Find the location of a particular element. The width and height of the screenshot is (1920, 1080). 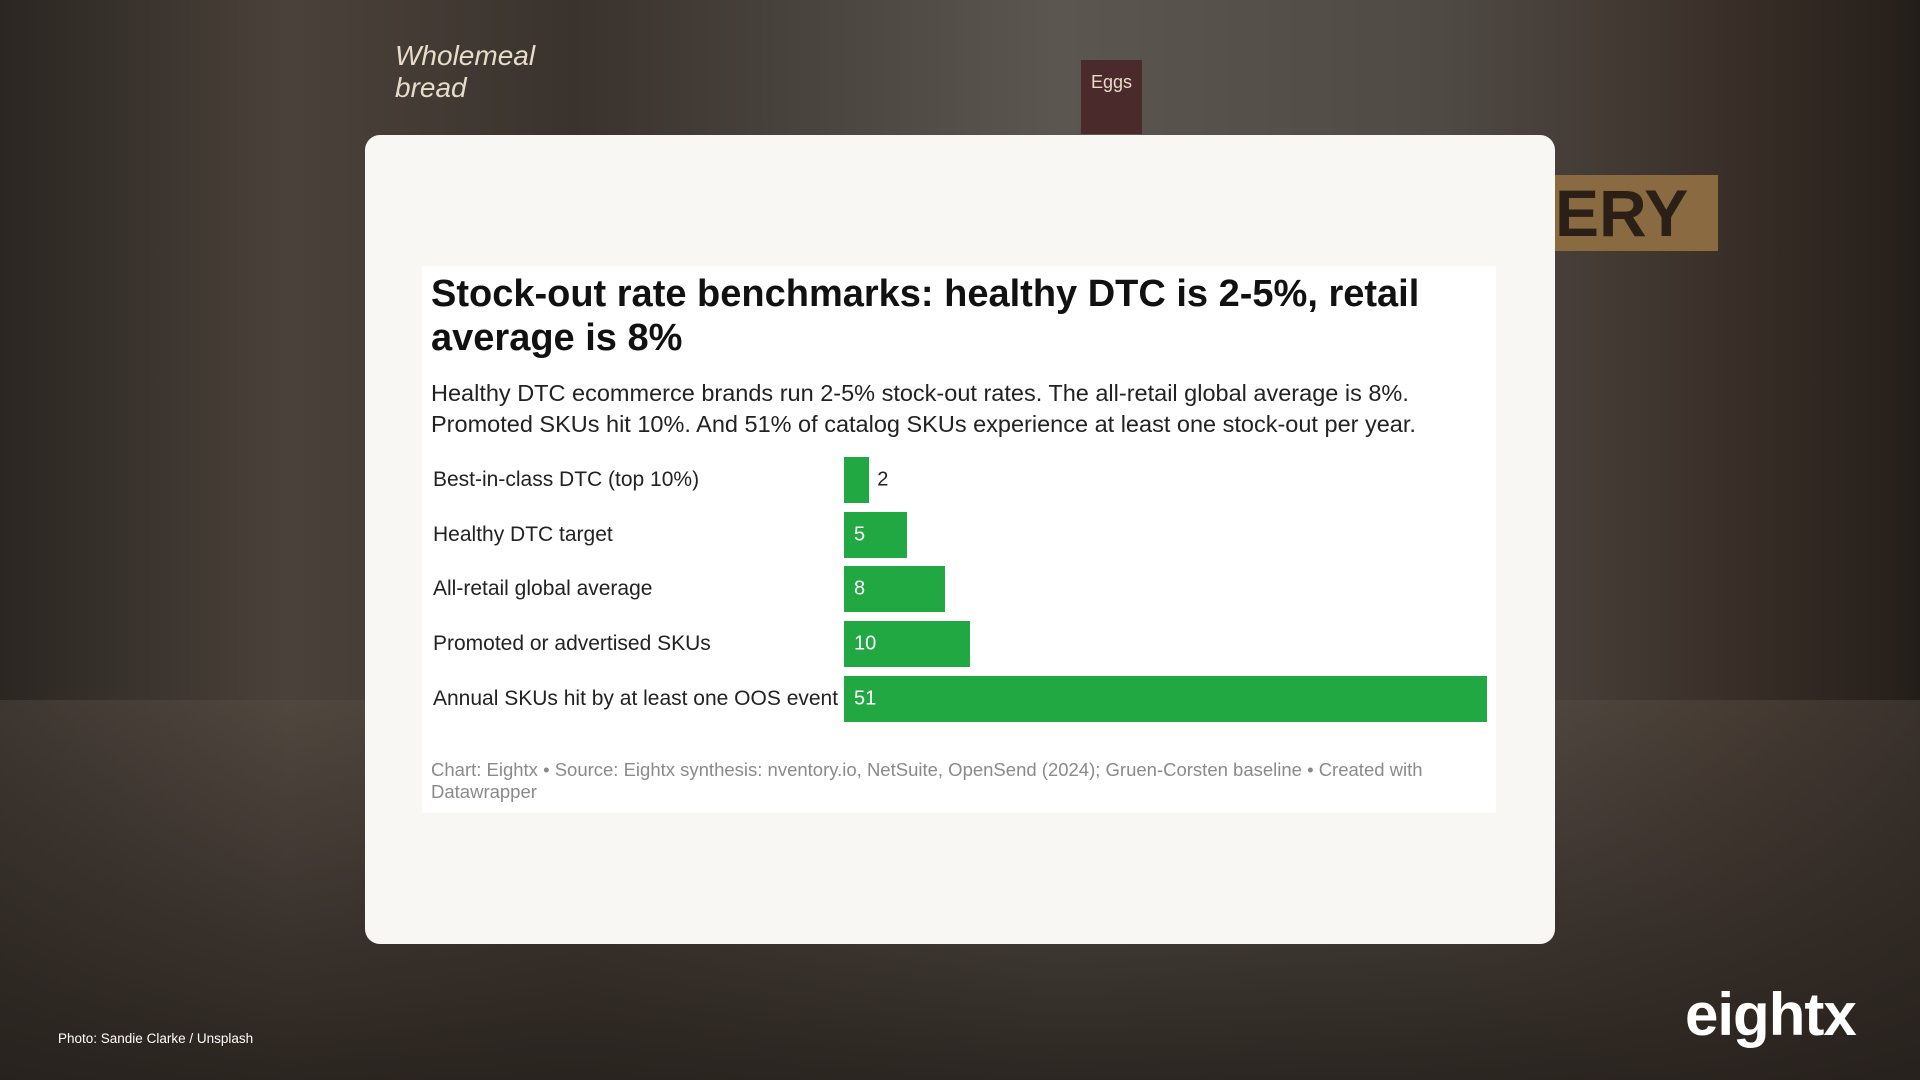

category-label: Healthy DTC target is located at coordinates (523, 534).